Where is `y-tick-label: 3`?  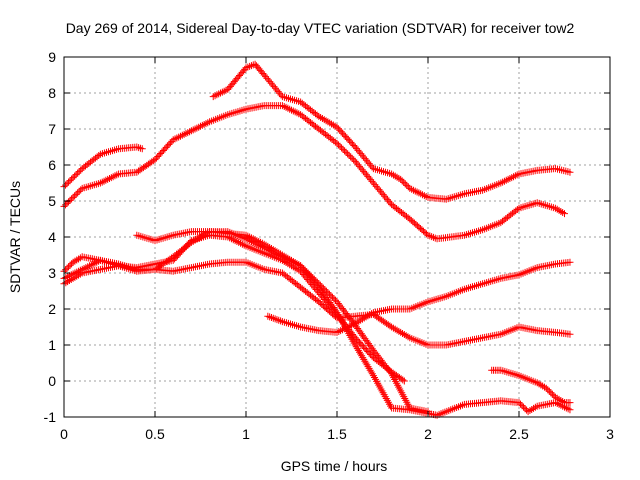 y-tick-label: 3 is located at coordinates (52, 273).